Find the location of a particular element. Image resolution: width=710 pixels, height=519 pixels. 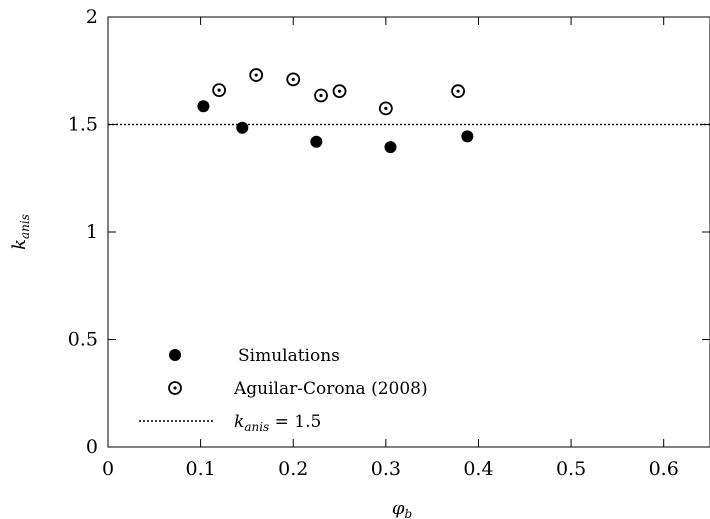

x-tick-label: 0.5 is located at coordinates (571, 469).